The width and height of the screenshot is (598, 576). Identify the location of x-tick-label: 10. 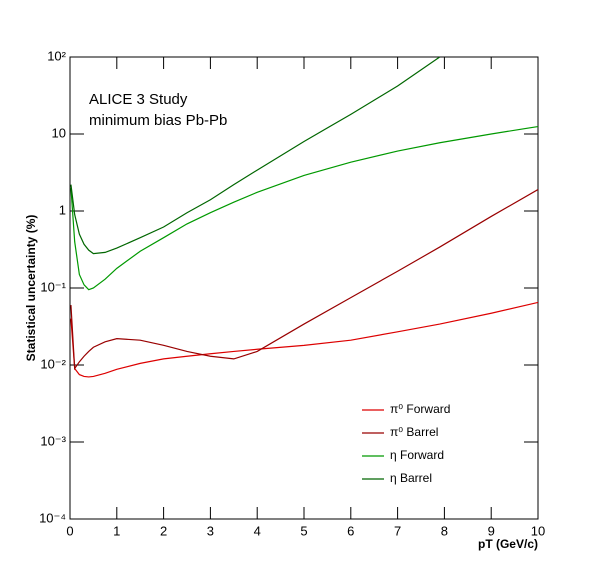
(538, 530).